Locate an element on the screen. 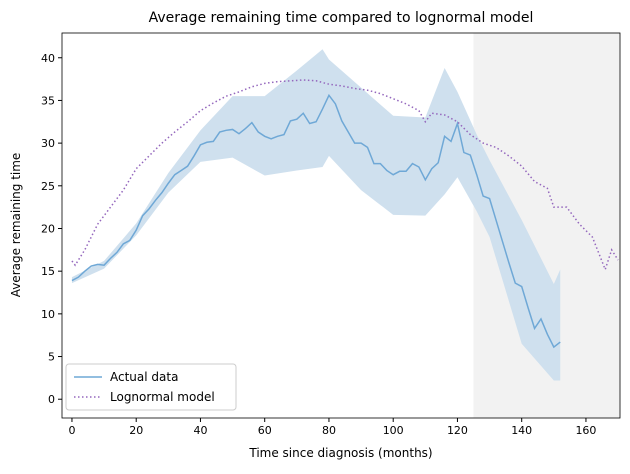 The width and height of the screenshot is (630, 474). x-tick-label: 100 is located at coordinates (393, 430).